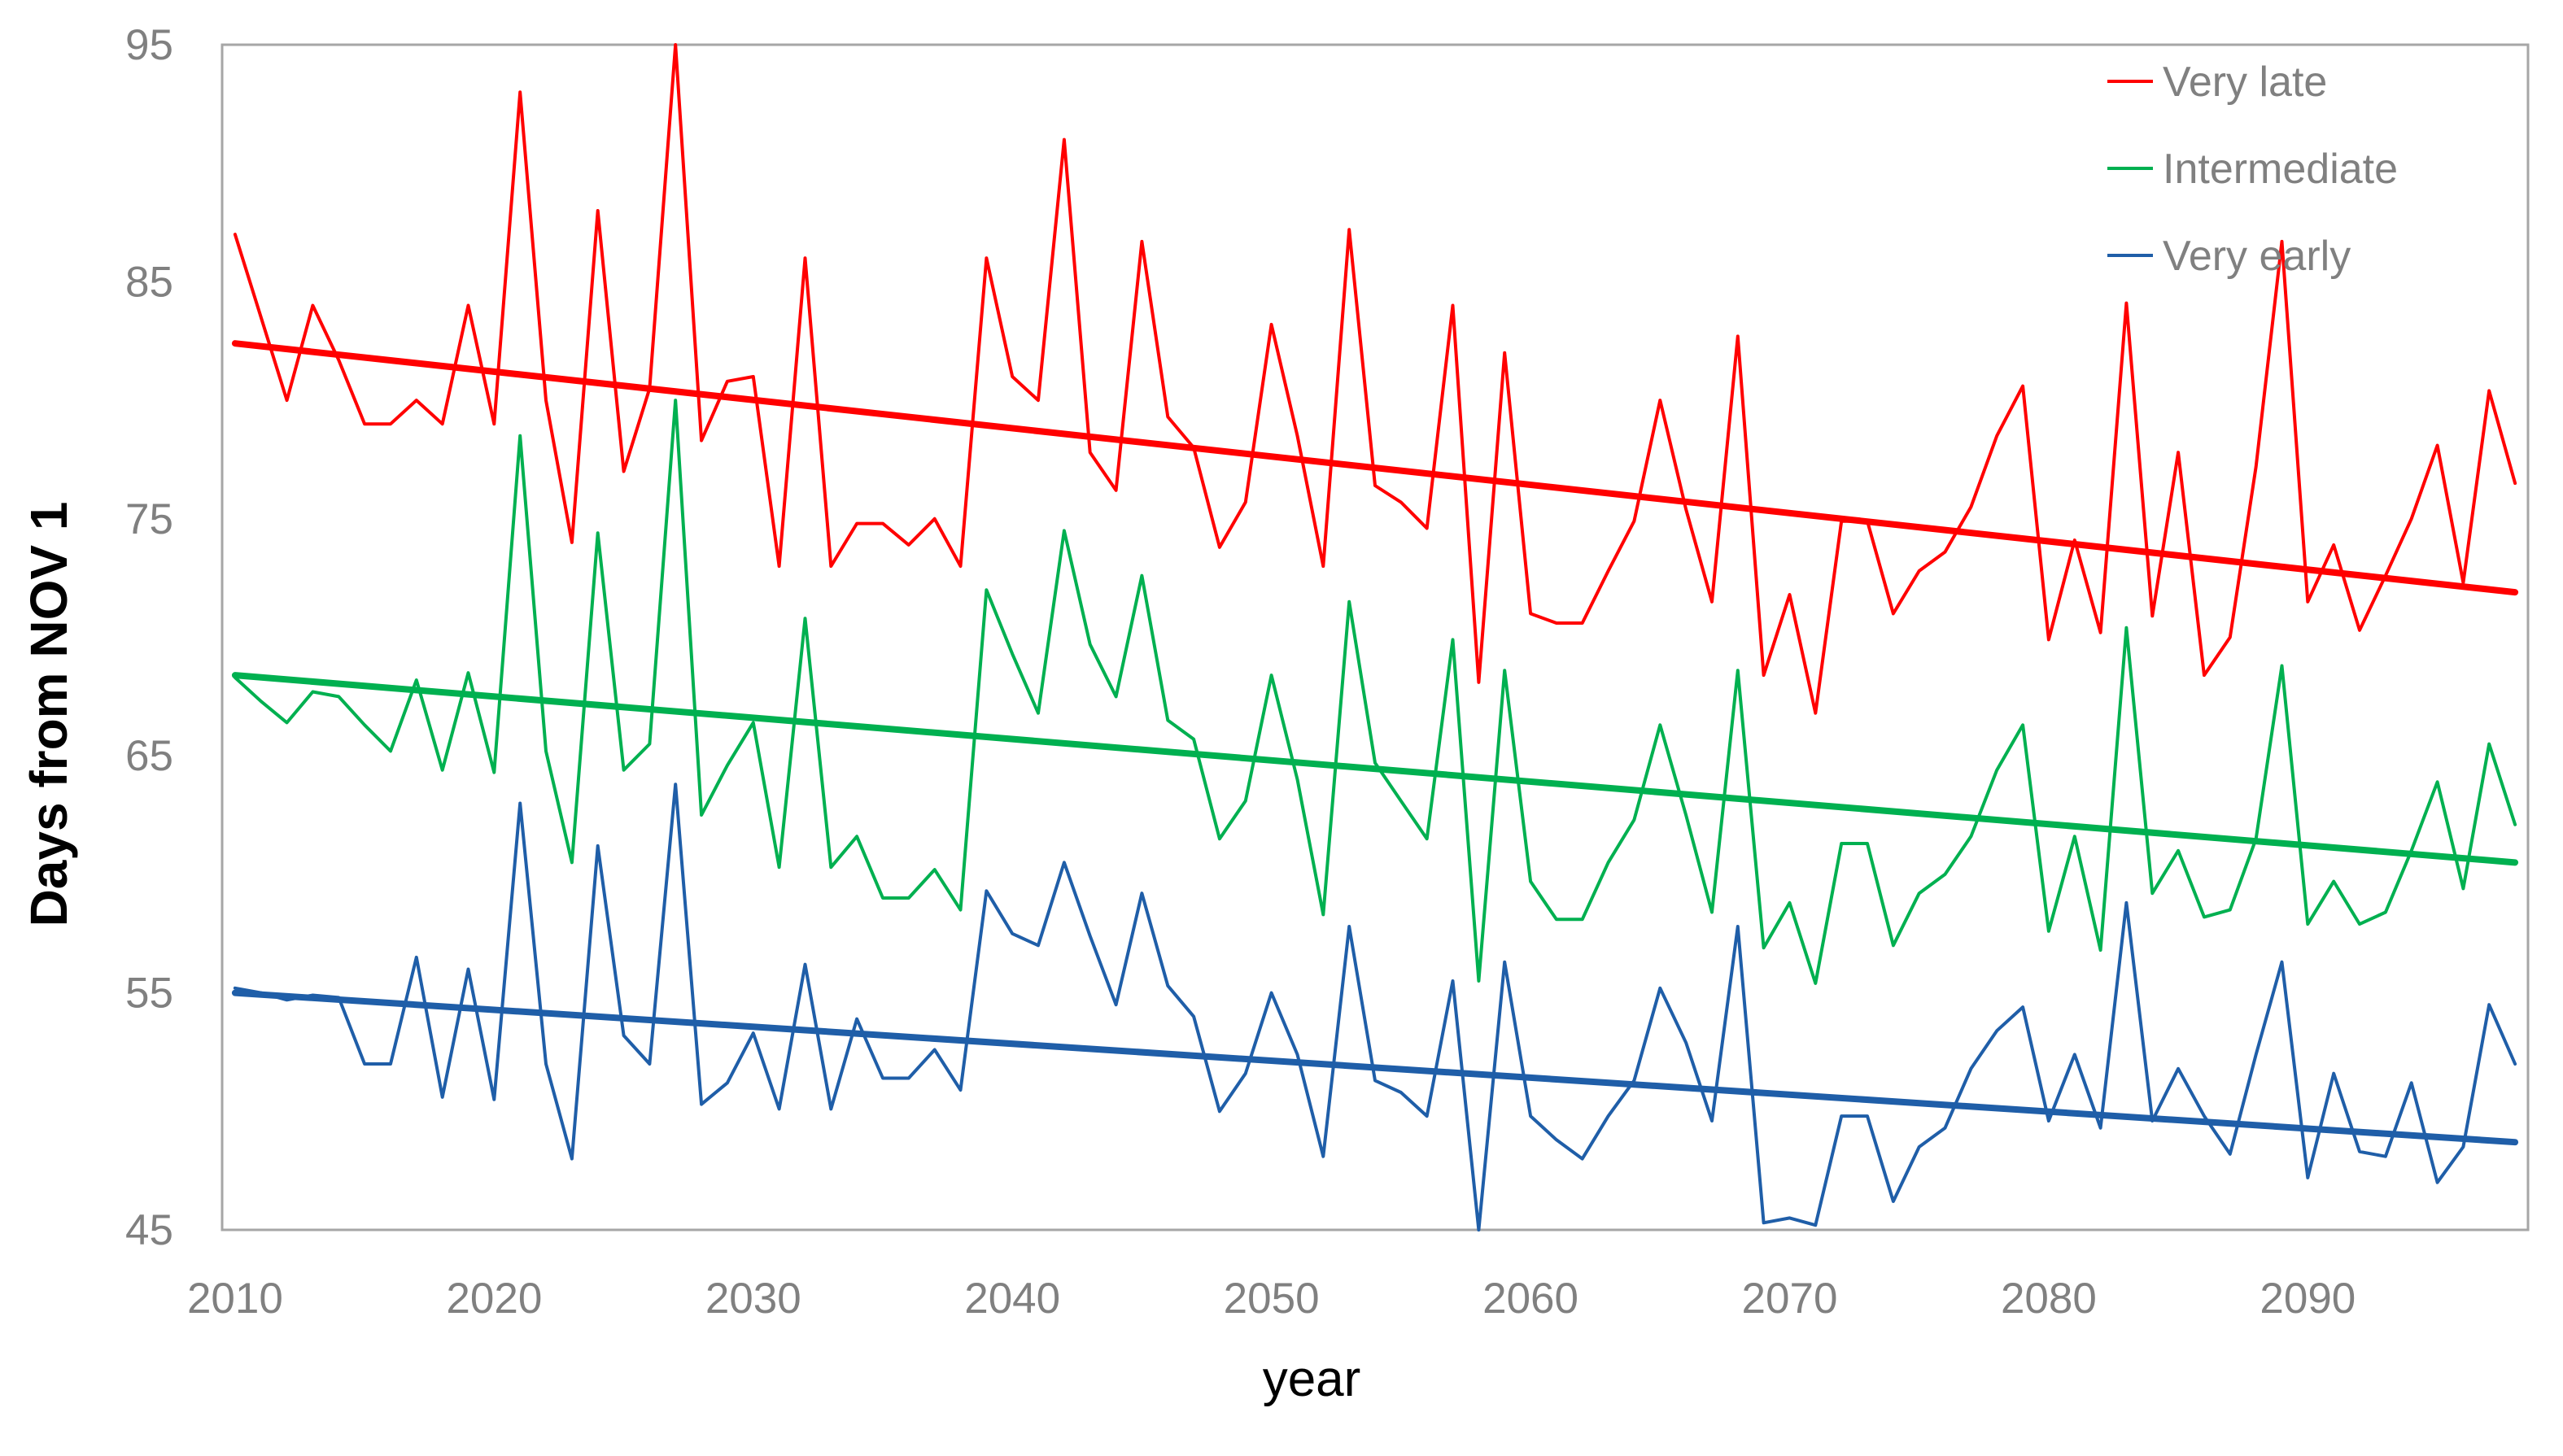 This screenshot has width=2563, height=1456. Describe the element at coordinates (1375, 769) in the screenshot. I see `trend-line-intermediate` at that location.